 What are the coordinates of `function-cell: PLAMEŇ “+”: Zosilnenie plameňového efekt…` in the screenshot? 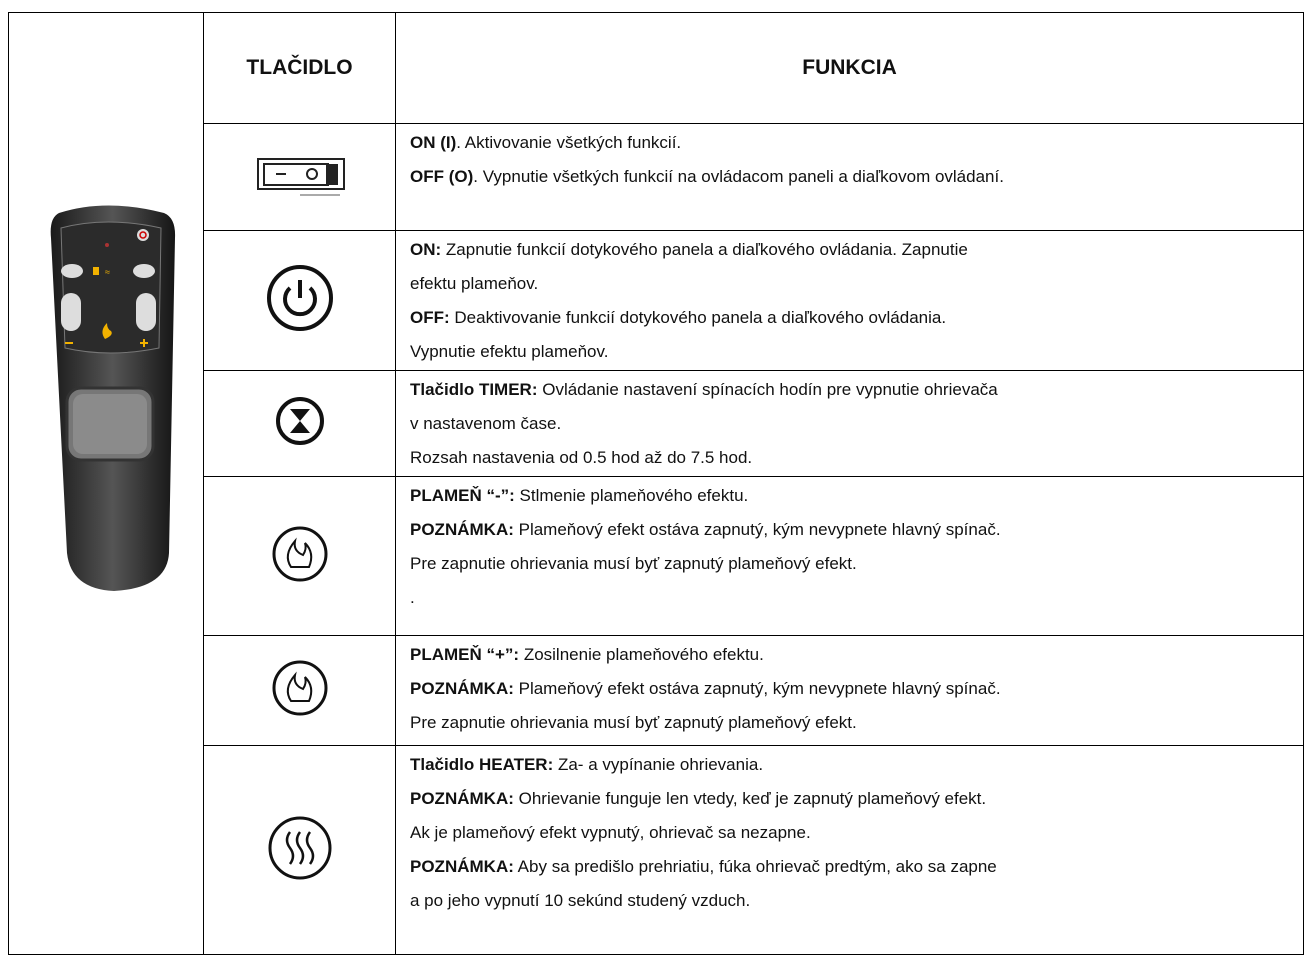 It's located at (849, 690).